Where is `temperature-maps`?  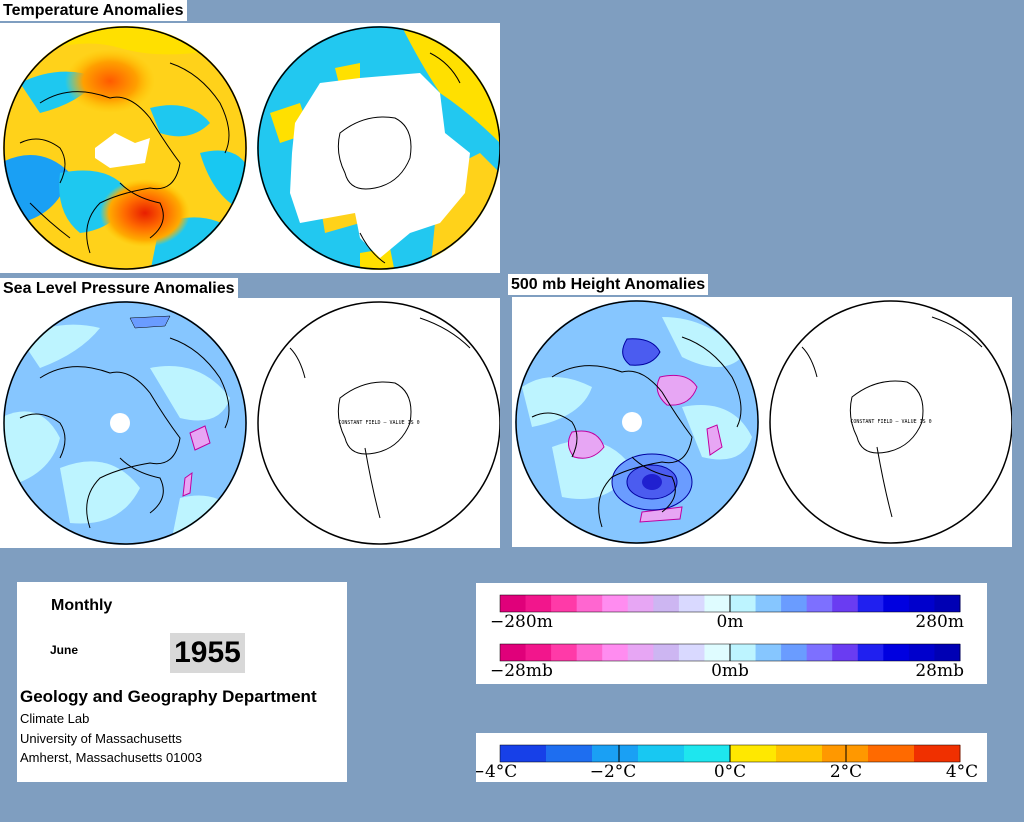
temperature-maps is located at coordinates (251, 148).